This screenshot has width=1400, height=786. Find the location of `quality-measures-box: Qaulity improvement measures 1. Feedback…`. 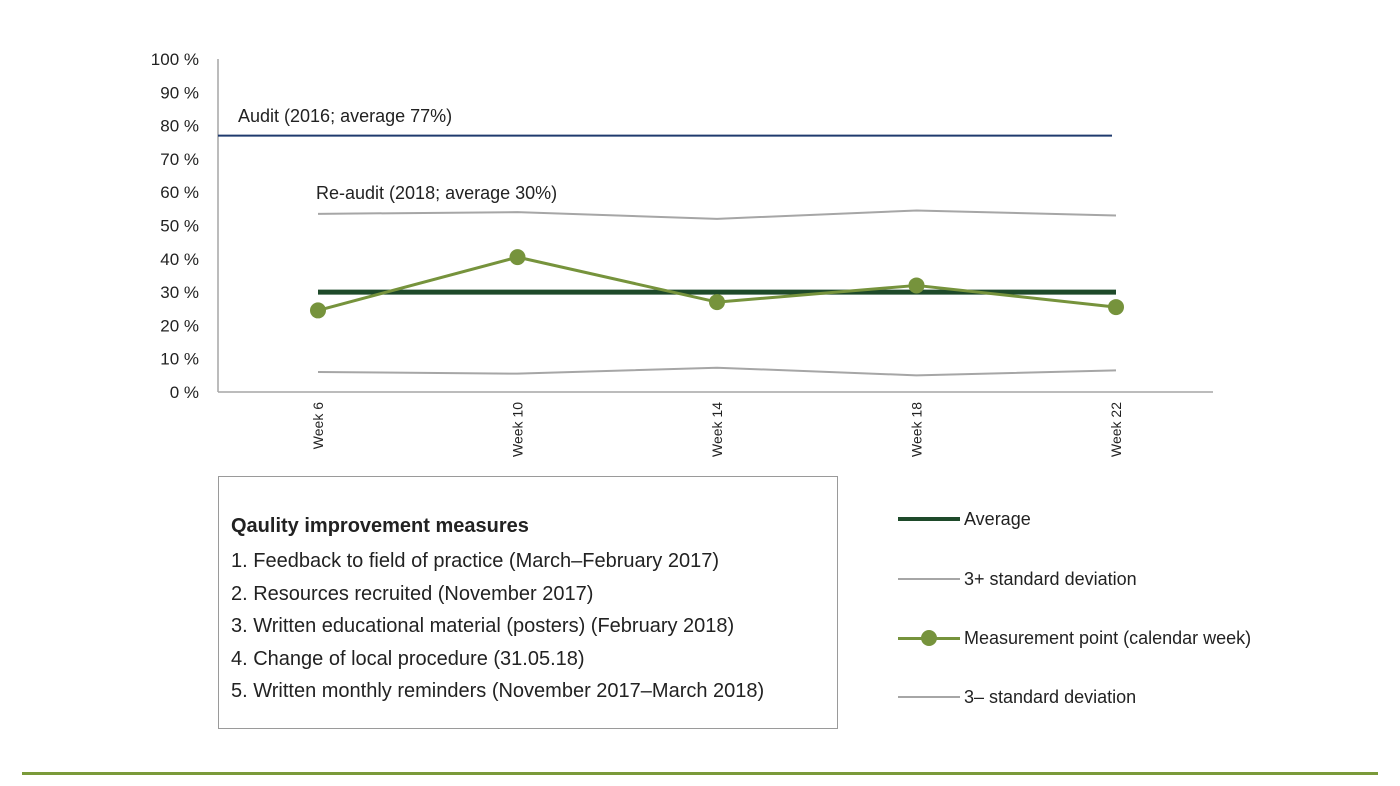

quality-measures-box: Qaulity improvement measures 1. Feedback… is located at coordinates (528, 602).